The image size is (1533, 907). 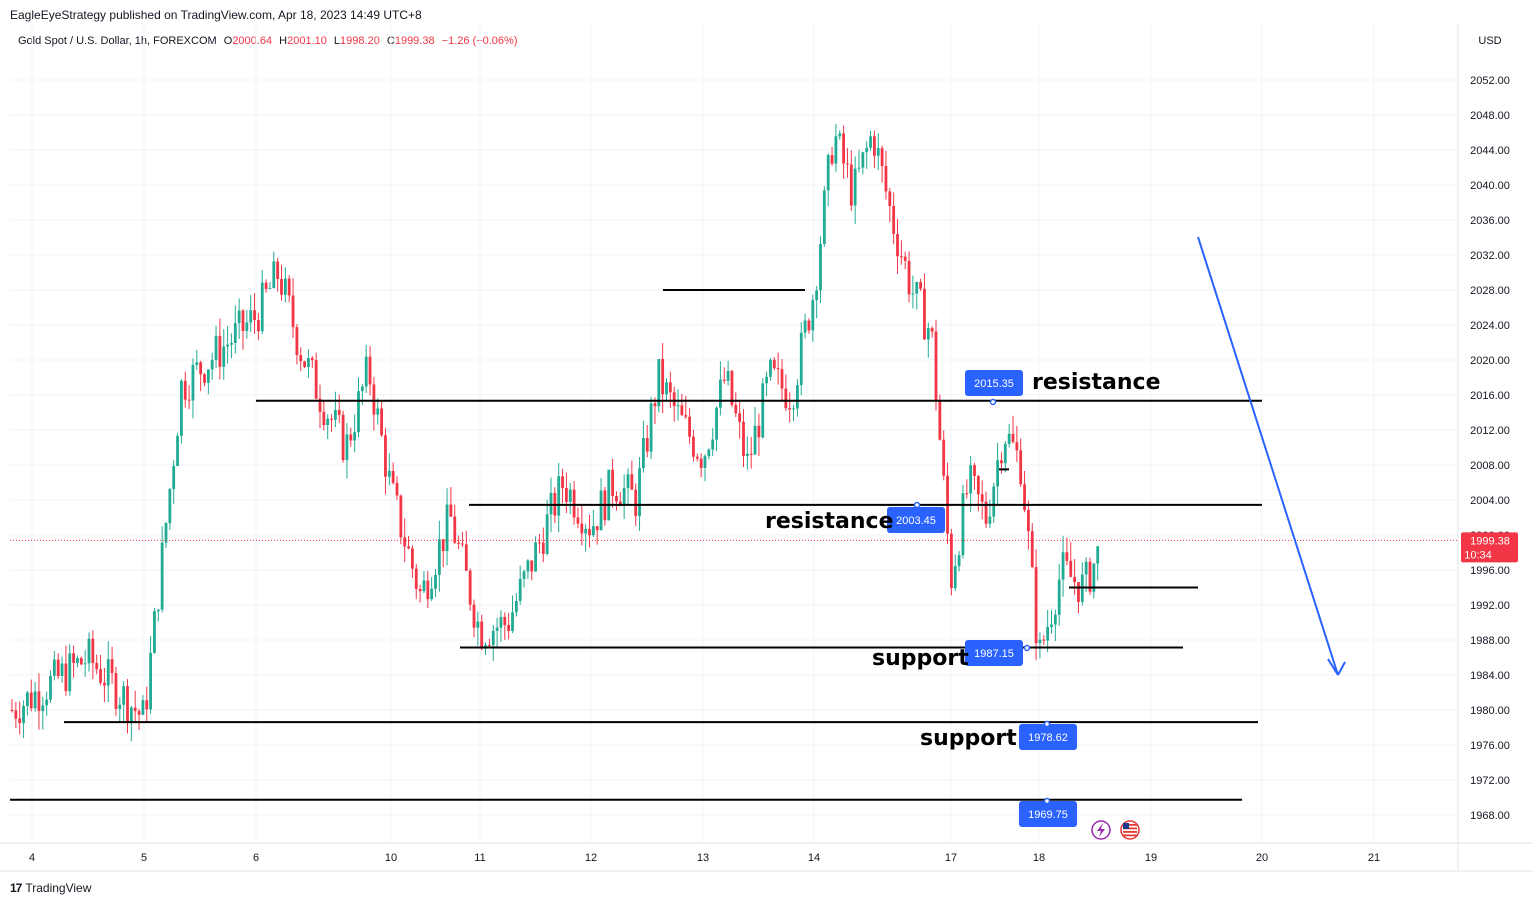 What do you see at coordinates (283, 41) in the screenshot?
I see `high-label: H` at bounding box center [283, 41].